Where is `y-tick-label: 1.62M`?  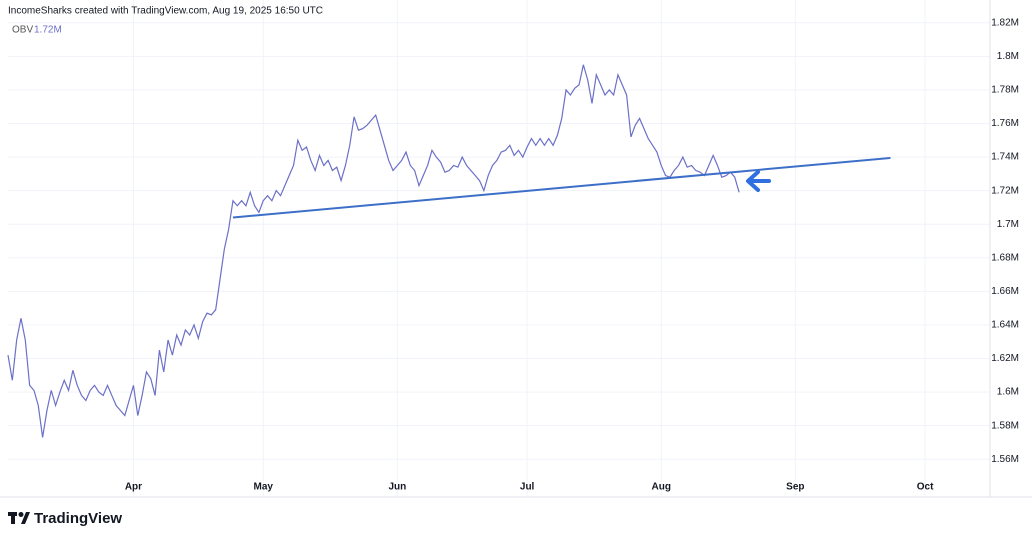 y-tick-label: 1.62M is located at coordinates (1005, 358).